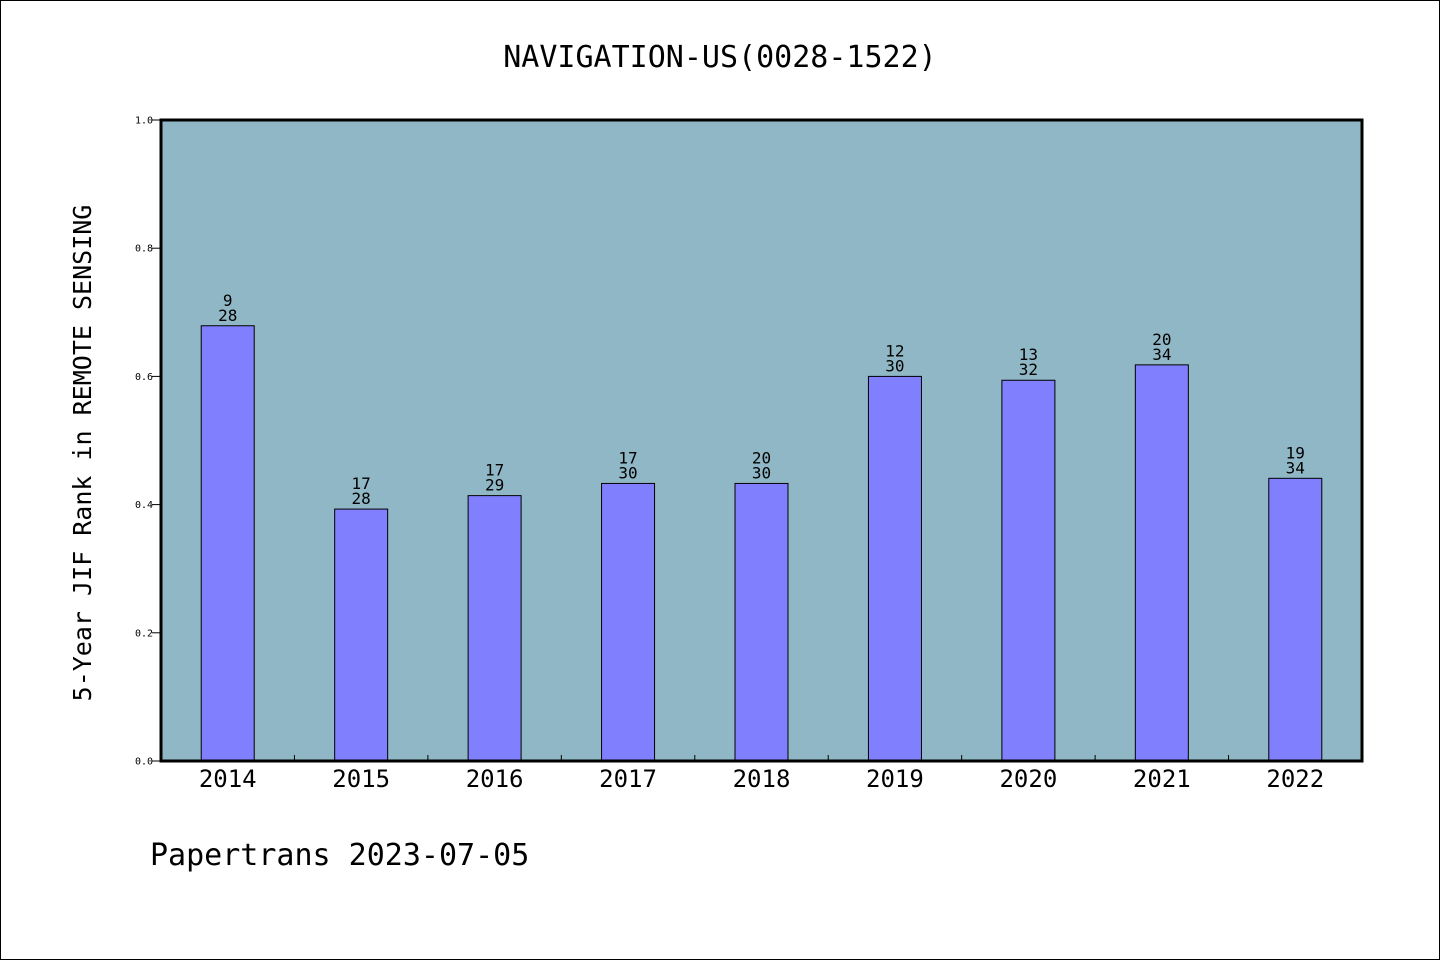 The width and height of the screenshot is (1440, 963). Describe the element at coordinates (82, 453) in the screenshot. I see `y-axis-label: 5-Year JIF Rank in REMOTE SENSING` at that location.